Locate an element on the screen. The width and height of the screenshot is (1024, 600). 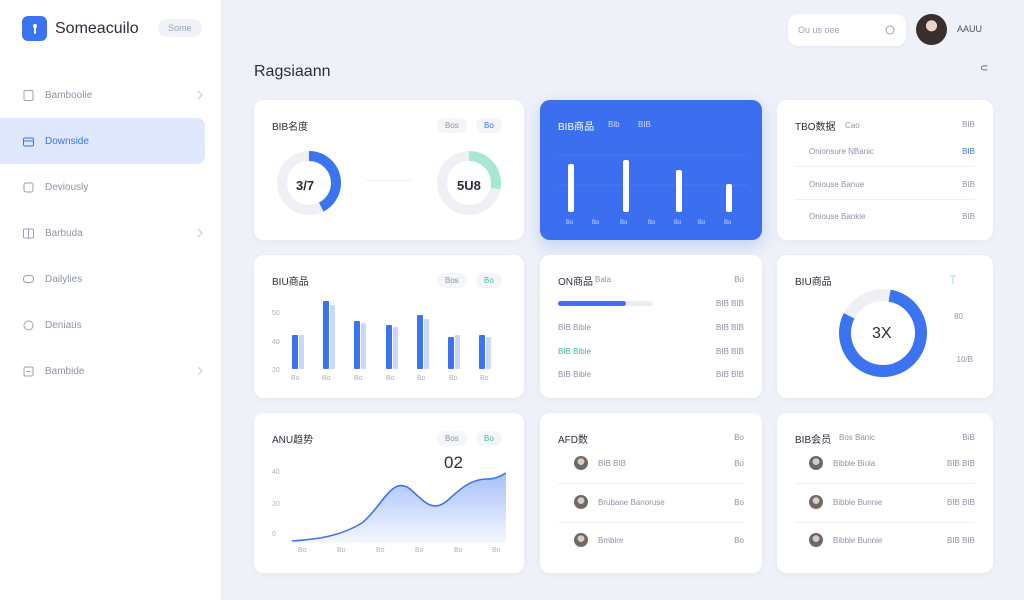
search-icon is located at coordinates (890, 30).